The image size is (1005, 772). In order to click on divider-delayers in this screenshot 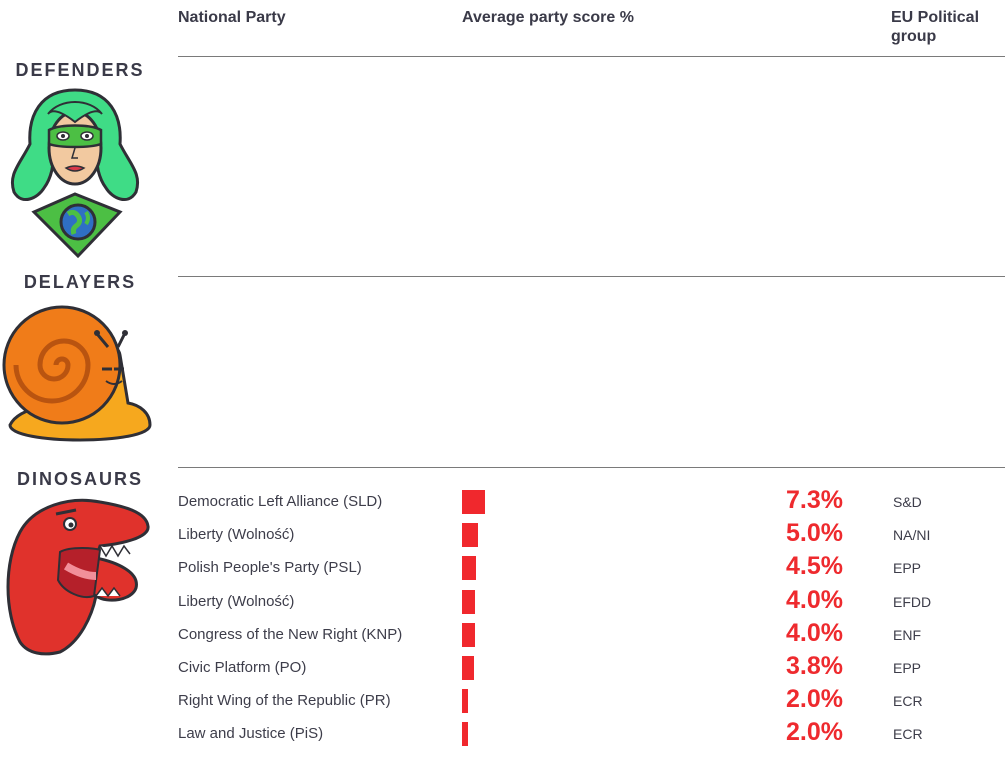, I will do `click(591, 276)`.